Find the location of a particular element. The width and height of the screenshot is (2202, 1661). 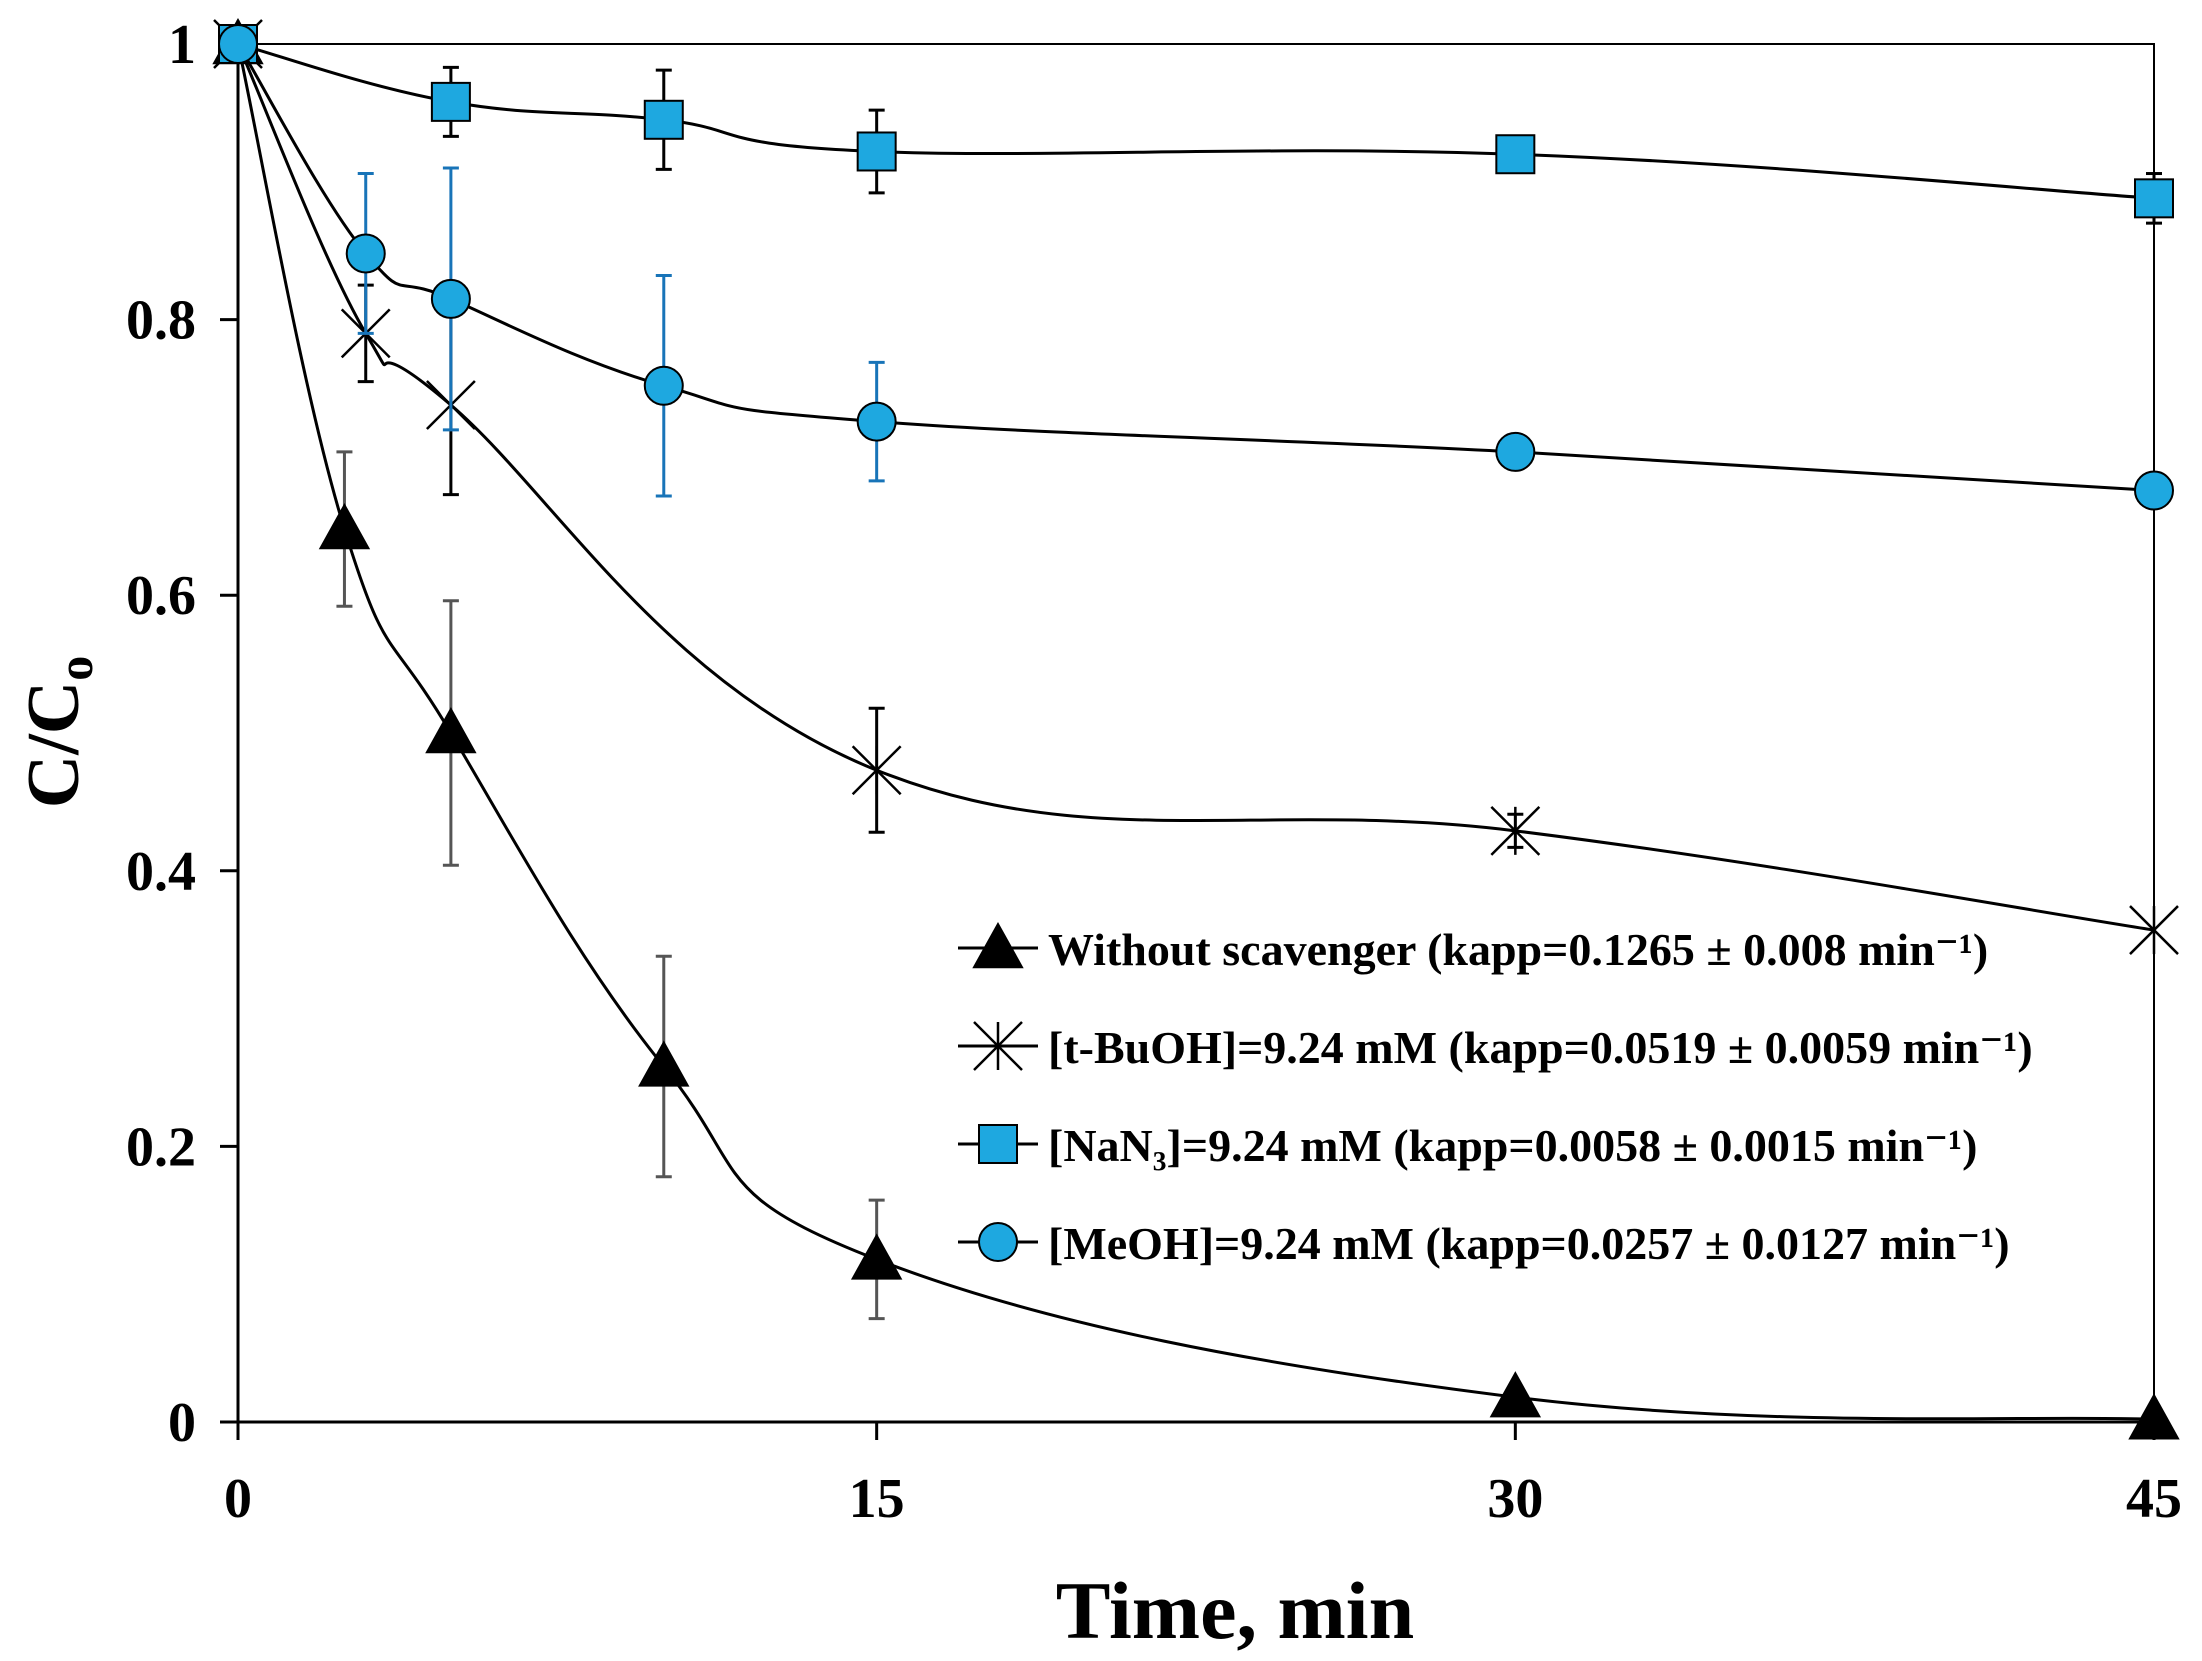

series-nan3 is located at coordinates (1196, 124).